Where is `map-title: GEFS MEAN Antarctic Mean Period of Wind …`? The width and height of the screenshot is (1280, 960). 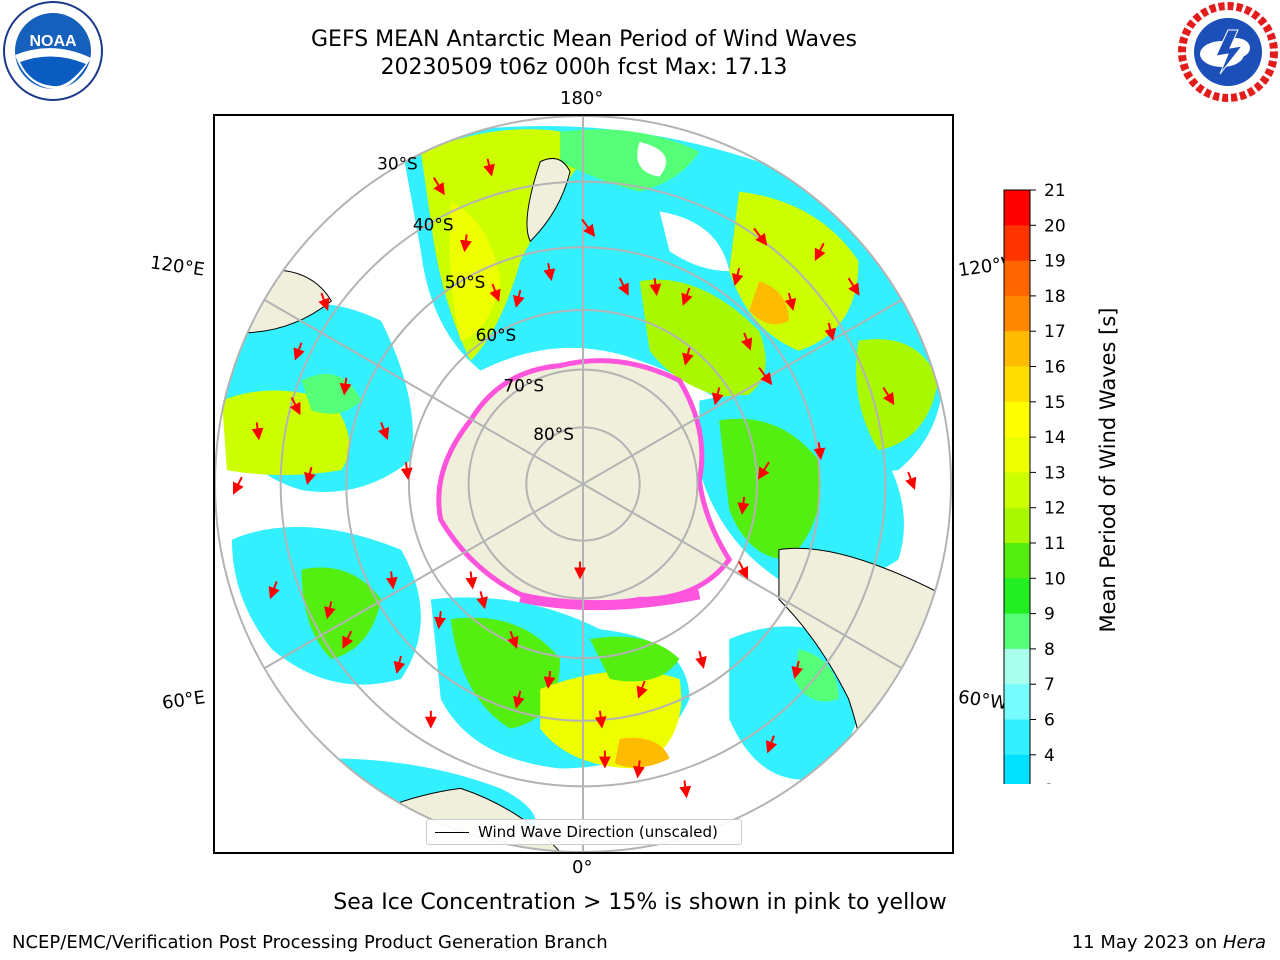 map-title: GEFS MEAN Antarctic Mean Period of Wind … is located at coordinates (584, 39).